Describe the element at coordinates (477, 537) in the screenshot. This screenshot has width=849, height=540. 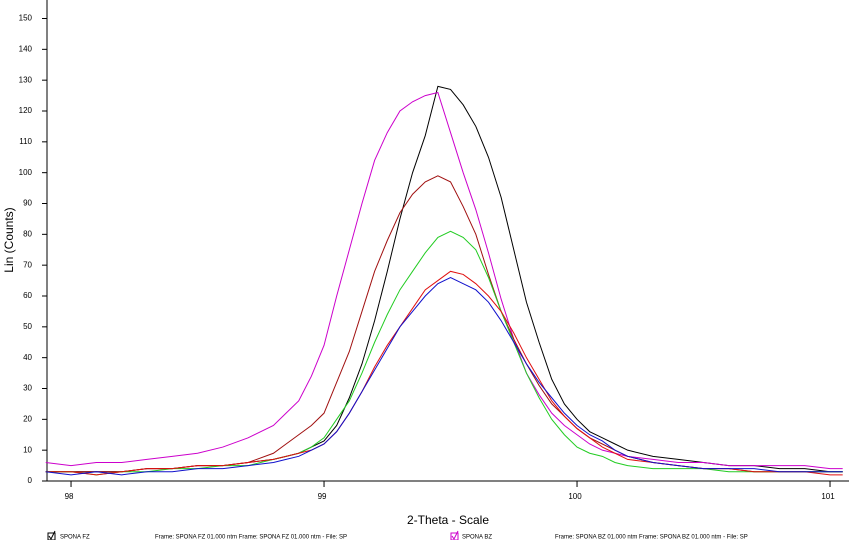
I see `legend-label: SPONA BZ` at that location.